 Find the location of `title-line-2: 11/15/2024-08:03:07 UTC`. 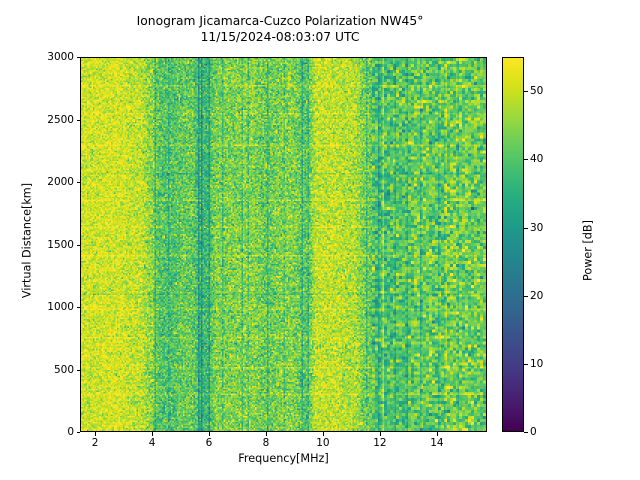

title-line-2: 11/15/2024-08:03:07 UTC is located at coordinates (280, 36).